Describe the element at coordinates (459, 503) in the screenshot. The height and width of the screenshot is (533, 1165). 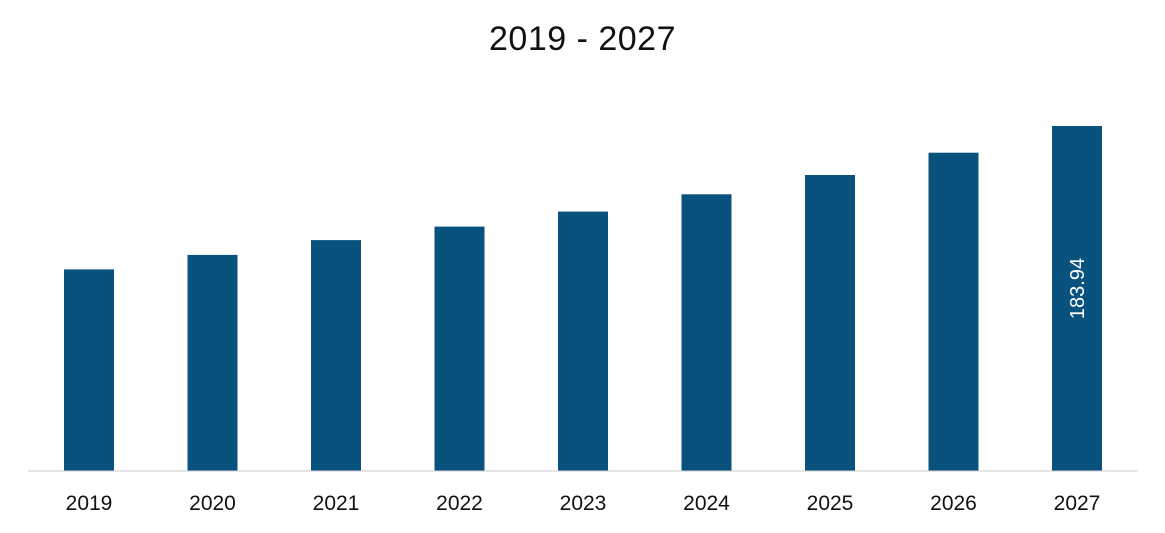
I see `x-tick-label-2022: 2022` at that location.